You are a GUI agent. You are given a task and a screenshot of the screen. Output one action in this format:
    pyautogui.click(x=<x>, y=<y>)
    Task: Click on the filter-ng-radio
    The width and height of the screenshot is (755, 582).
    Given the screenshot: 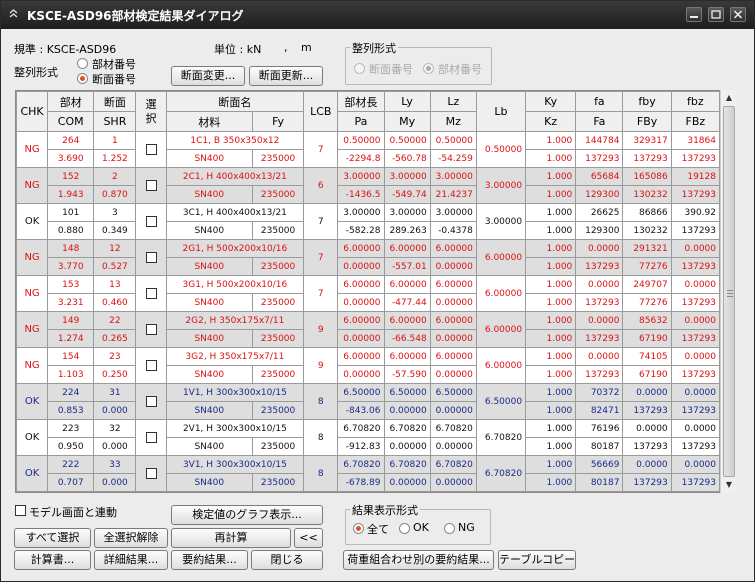 What is the action you would take?
    pyautogui.click(x=449, y=528)
    